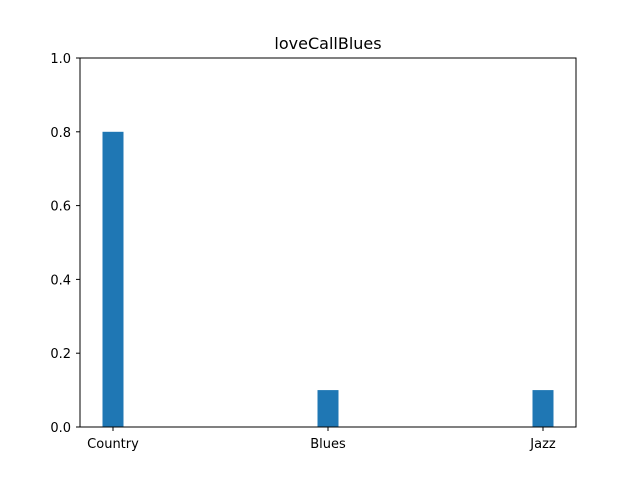  Describe the element at coordinates (60, 280) in the screenshot. I see `y-tick-label: 0.4` at that location.